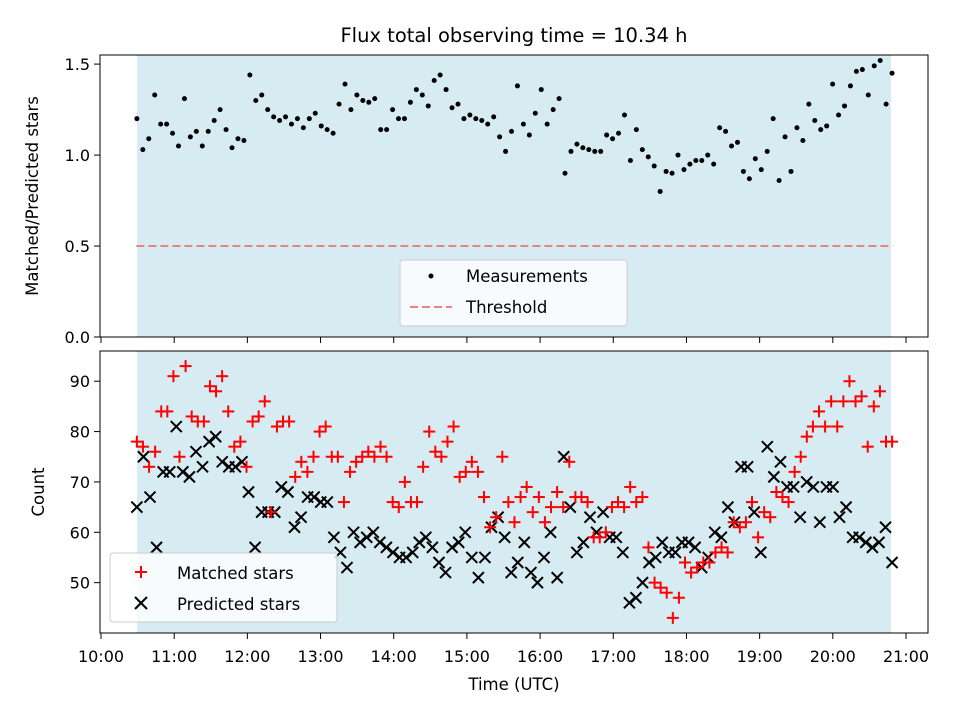 The image size is (960, 720). Describe the element at coordinates (80, 432) in the screenshot. I see `bottom-ytick-label: 80` at that location.